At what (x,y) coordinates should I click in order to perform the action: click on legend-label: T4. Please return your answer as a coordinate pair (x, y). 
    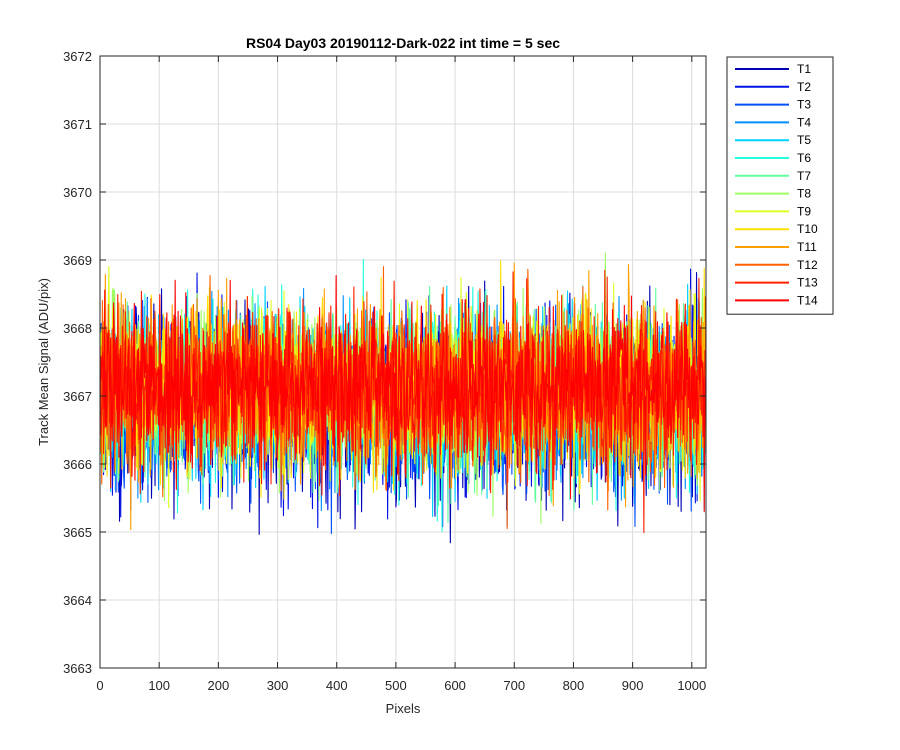
    Looking at the image, I should click on (804, 122).